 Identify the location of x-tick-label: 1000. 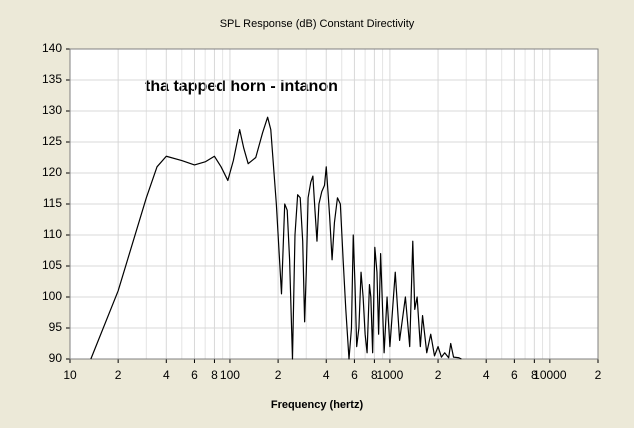
(390, 375).